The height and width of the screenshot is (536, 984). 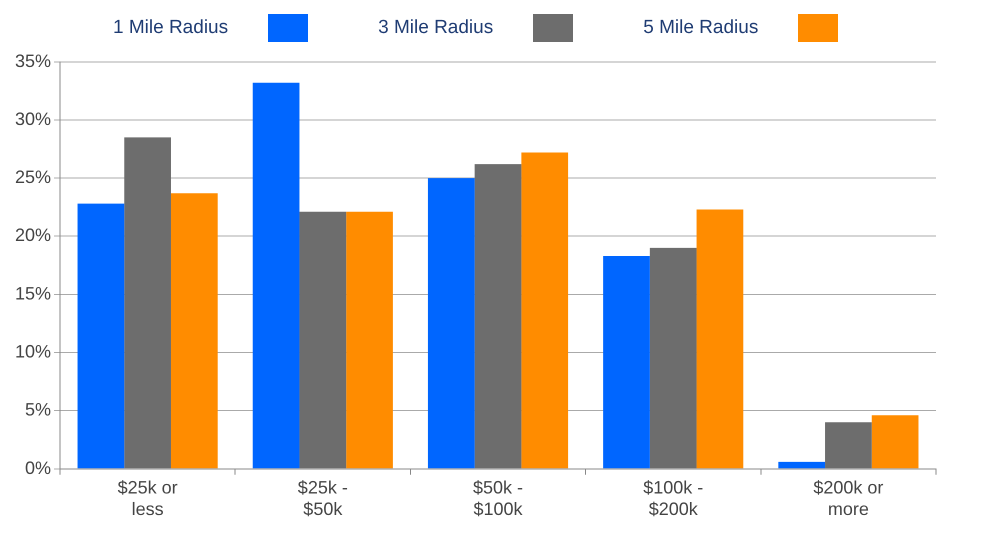 I want to click on y-tick-label: 35%, so click(x=33, y=60).